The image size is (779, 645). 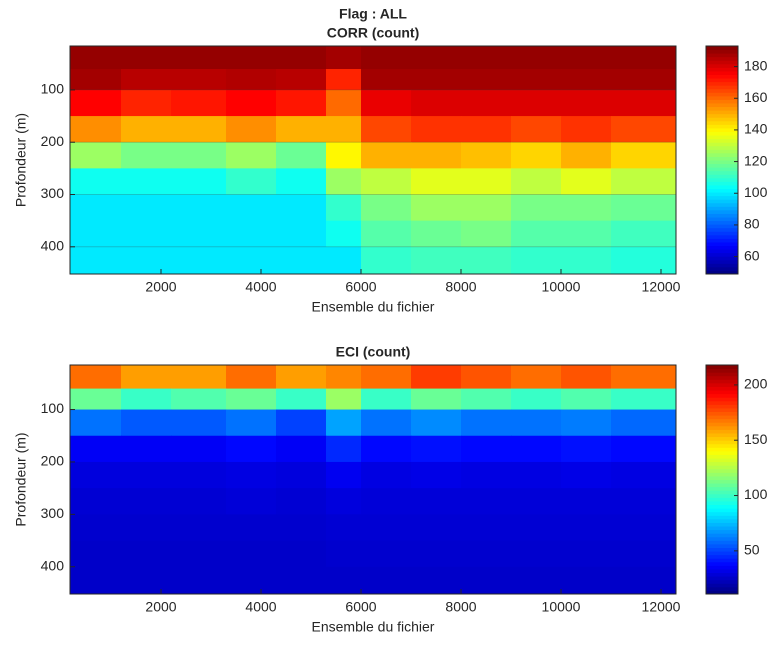 What do you see at coordinates (756, 494) in the screenshot?
I see `colorbar-tick-label: 100` at bounding box center [756, 494].